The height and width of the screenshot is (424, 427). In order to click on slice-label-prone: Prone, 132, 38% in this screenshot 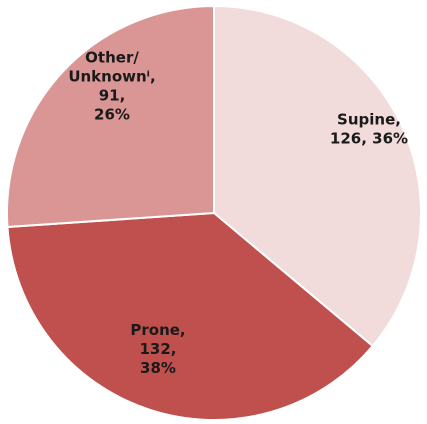, I will do `click(157, 349)`.